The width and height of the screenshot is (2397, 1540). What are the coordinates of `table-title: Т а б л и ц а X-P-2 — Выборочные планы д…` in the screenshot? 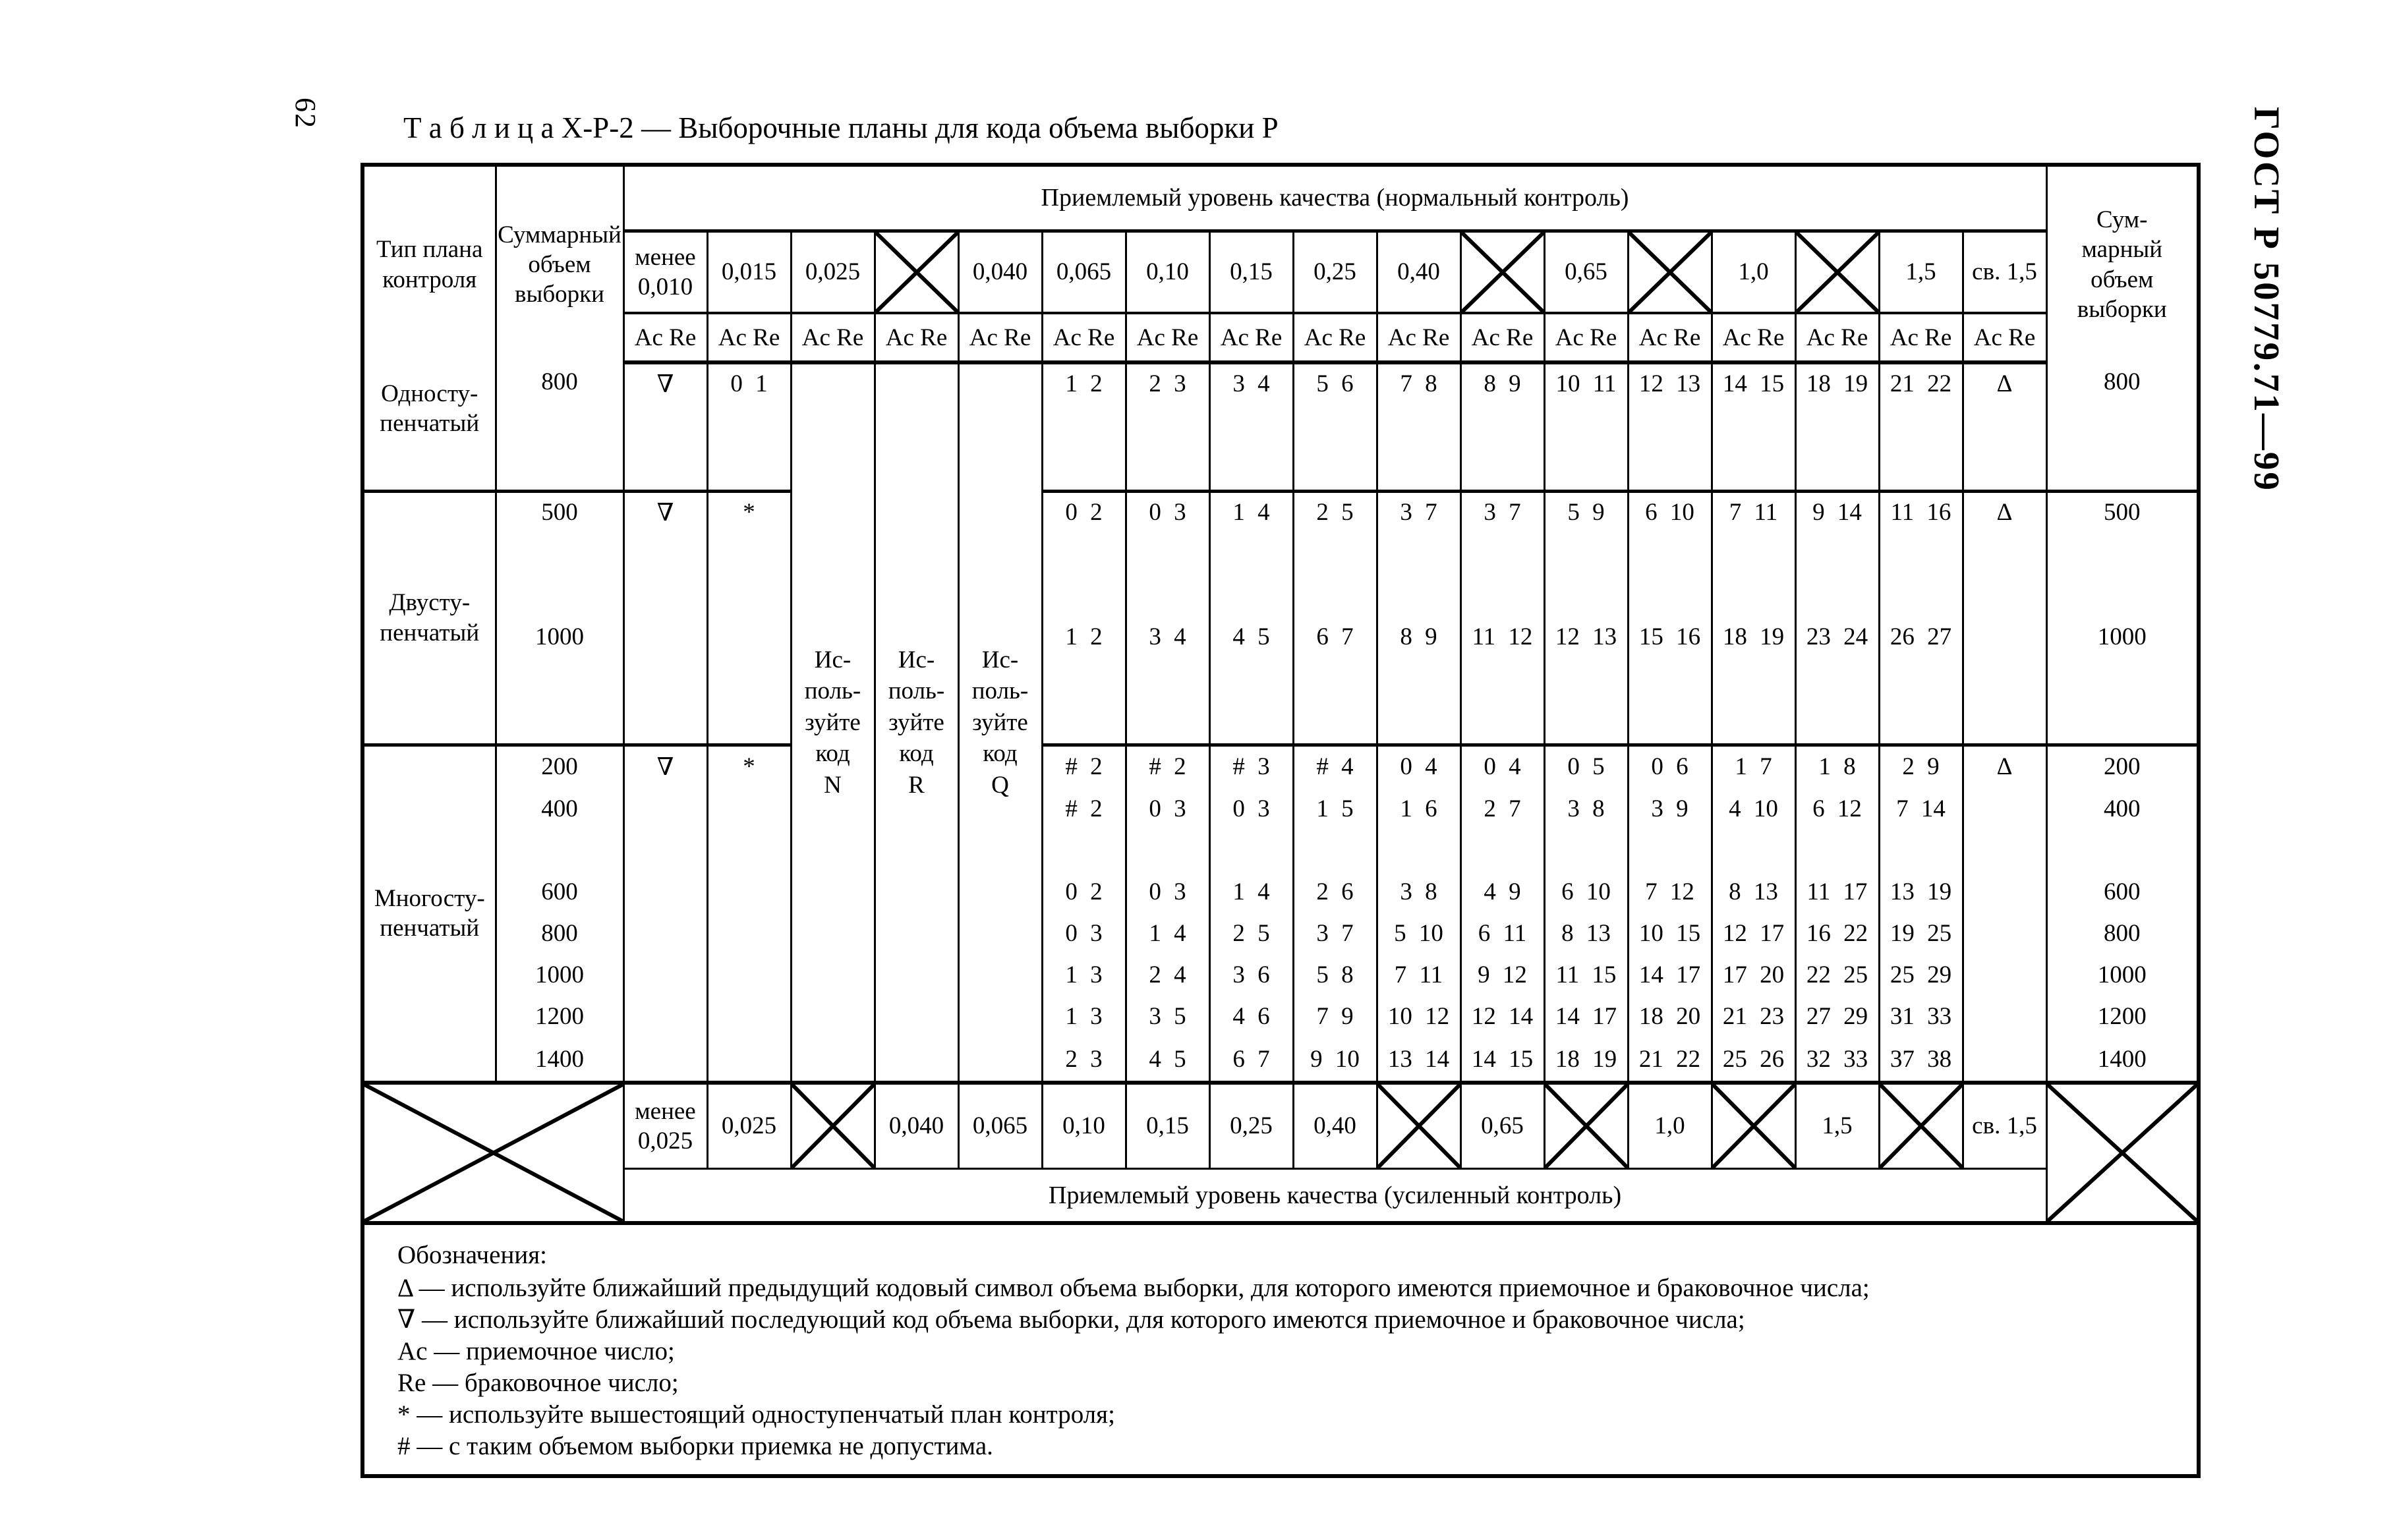 It's located at (841, 127).